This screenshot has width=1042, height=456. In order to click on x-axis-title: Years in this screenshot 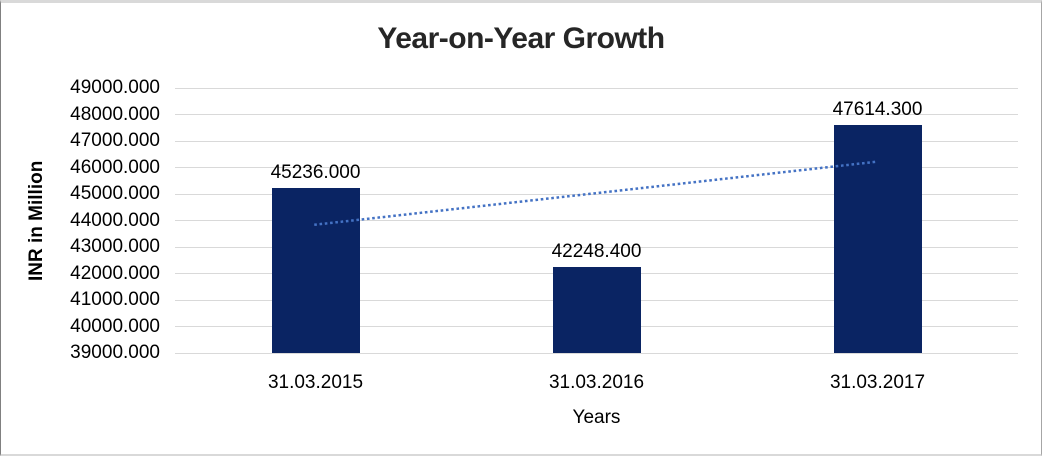, I will do `click(596, 417)`.